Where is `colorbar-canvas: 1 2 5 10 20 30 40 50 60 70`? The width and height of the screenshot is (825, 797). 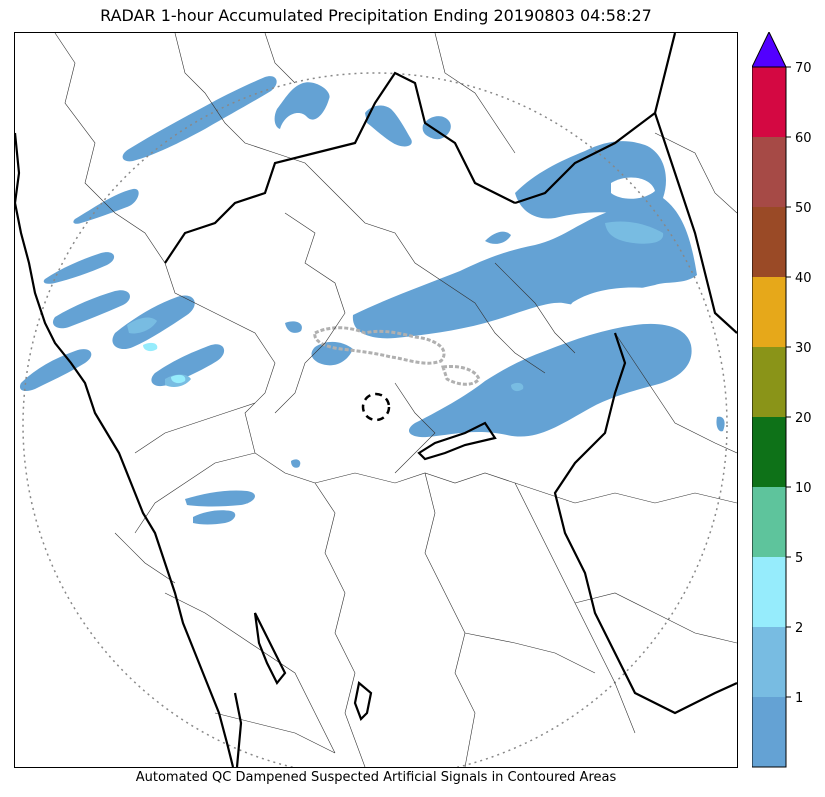 colorbar-canvas: 1 2 5 10 20 30 40 50 60 70 is located at coordinates (781, 399).